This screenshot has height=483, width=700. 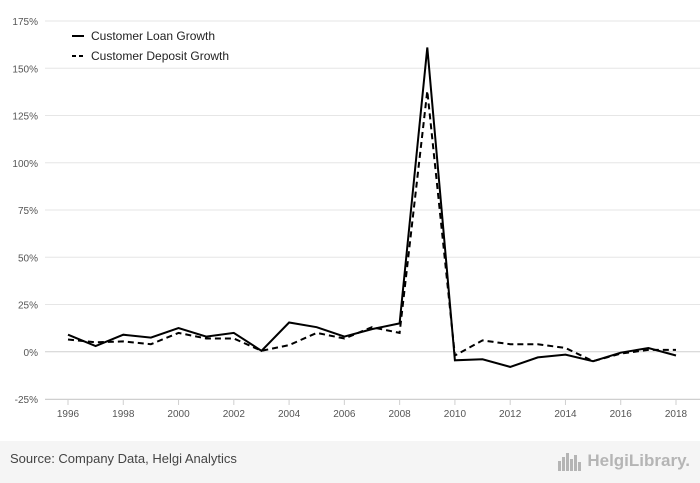 I want to click on y-tick-label: 175%, so click(x=25, y=22).